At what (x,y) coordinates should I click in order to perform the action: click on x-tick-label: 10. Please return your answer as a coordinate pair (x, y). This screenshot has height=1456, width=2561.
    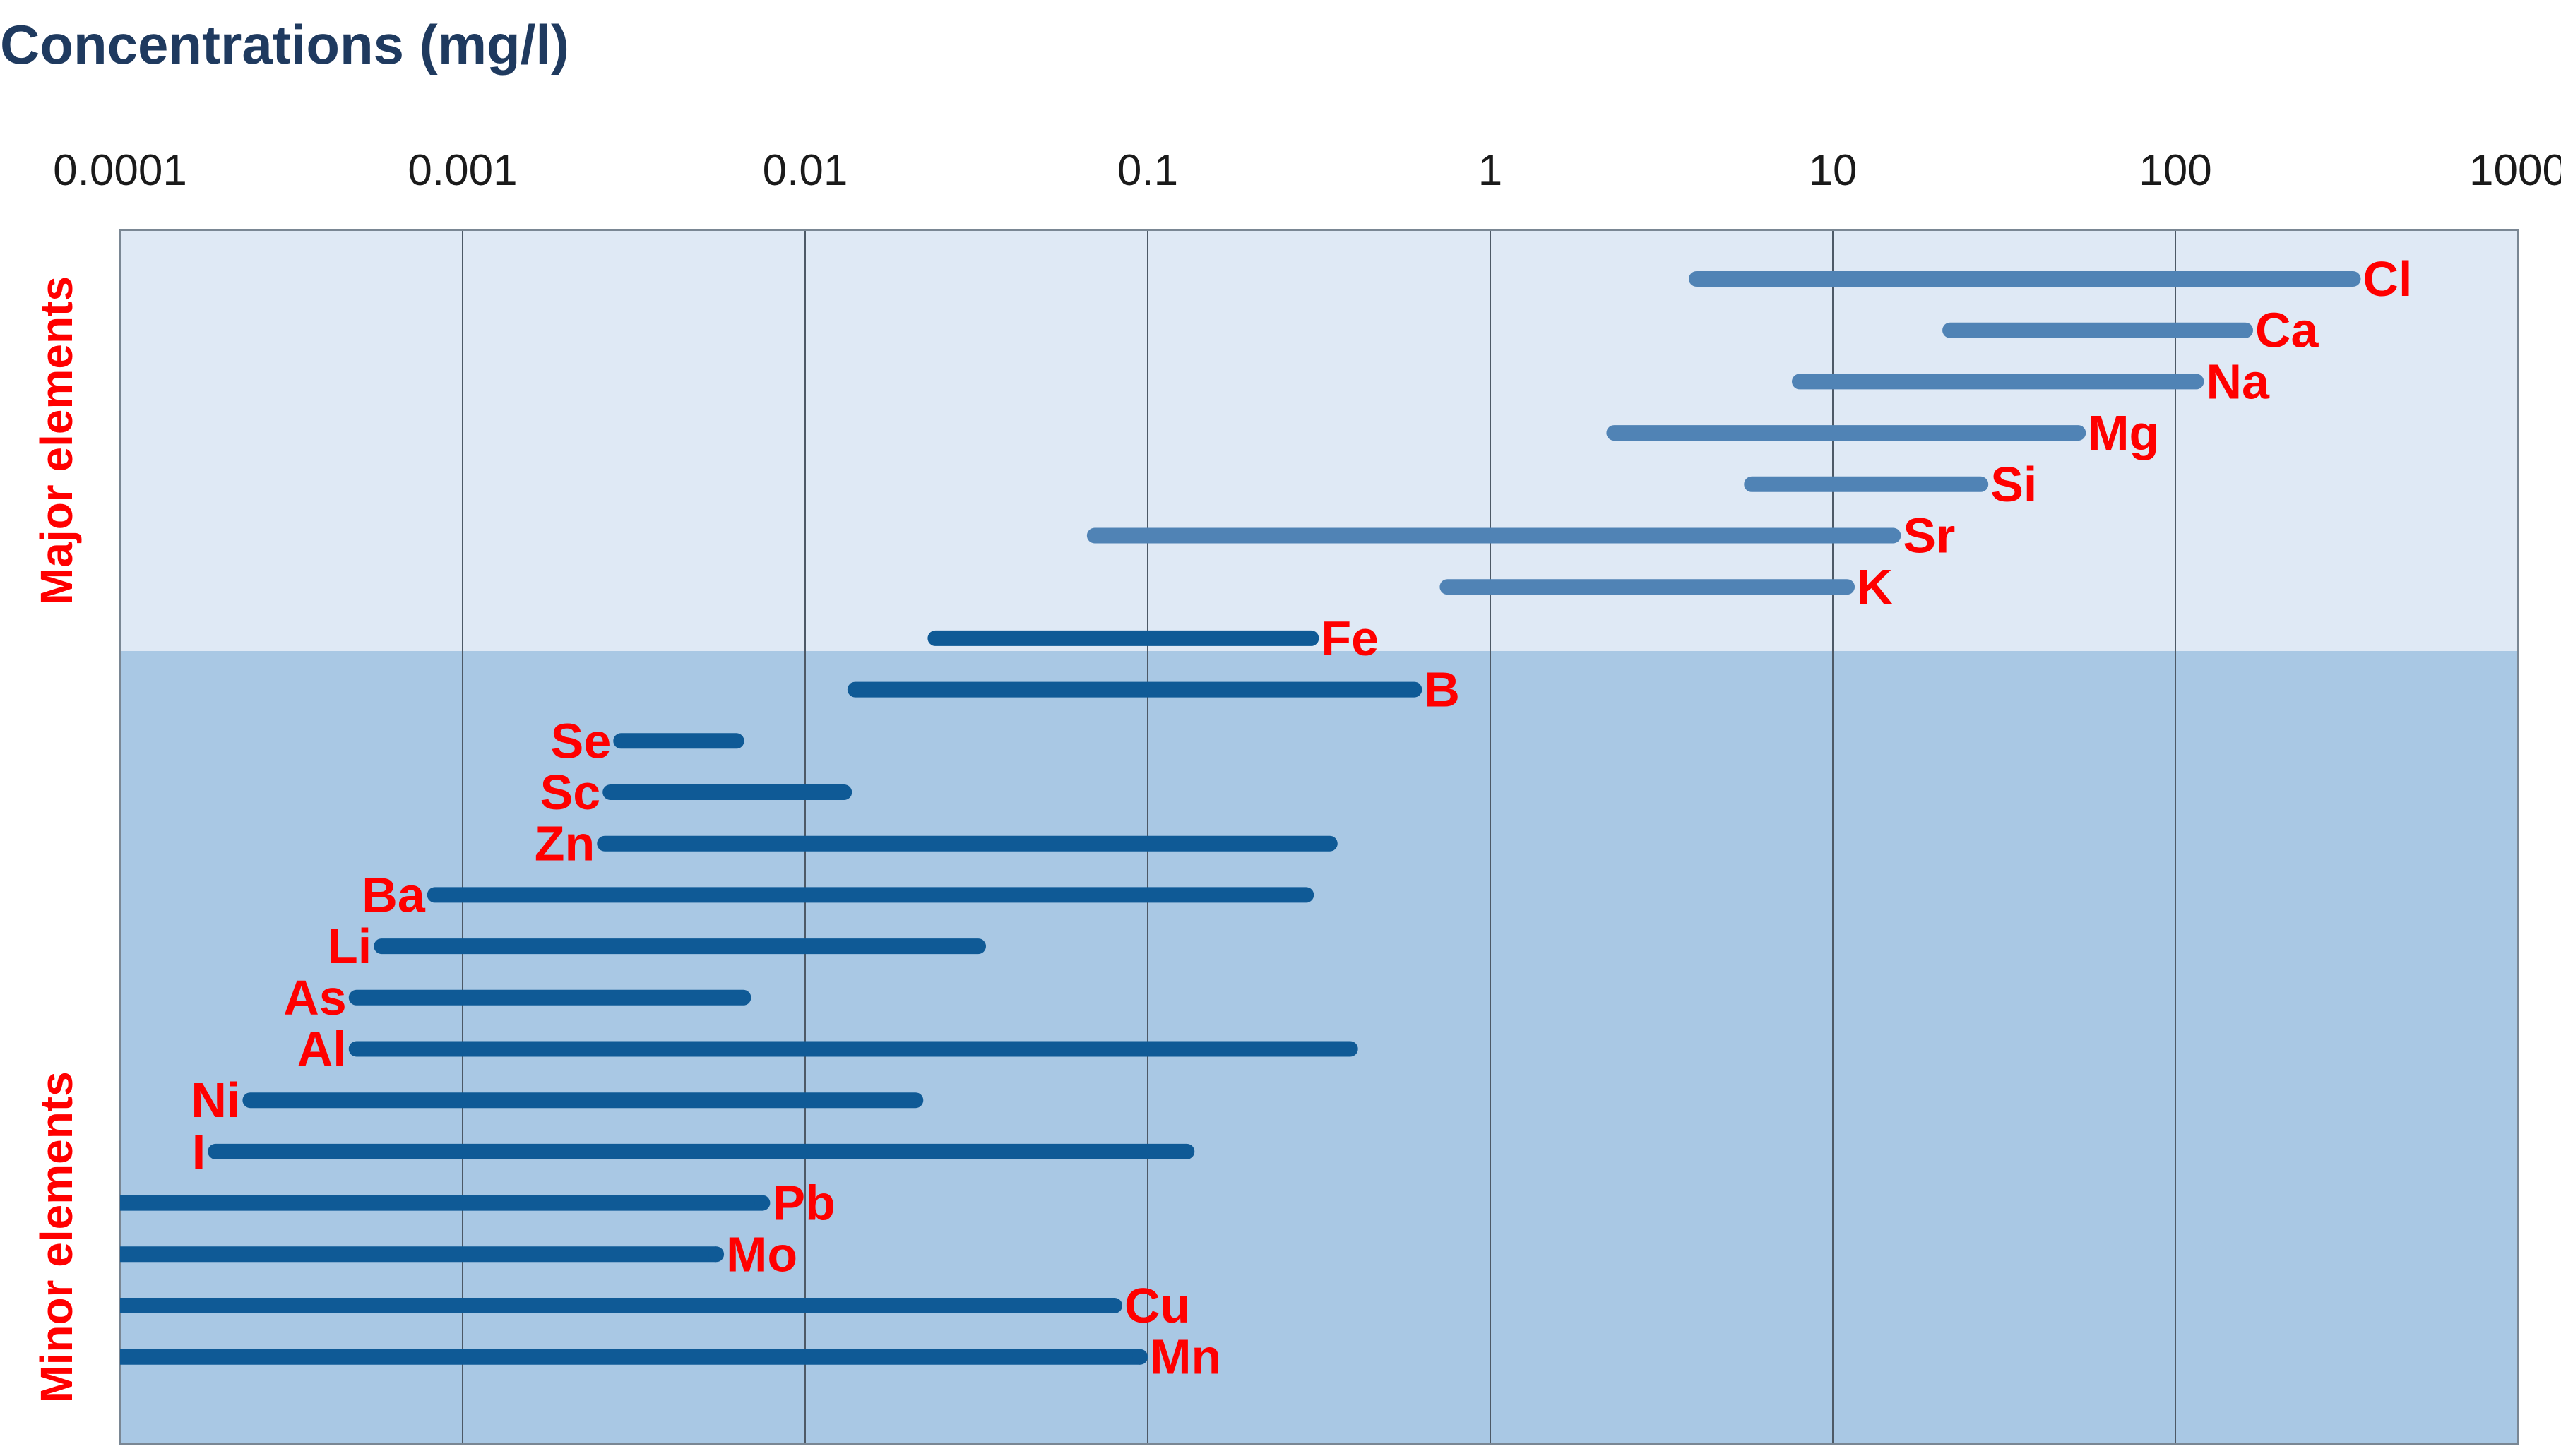
    Looking at the image, I should click on (1834, 170).